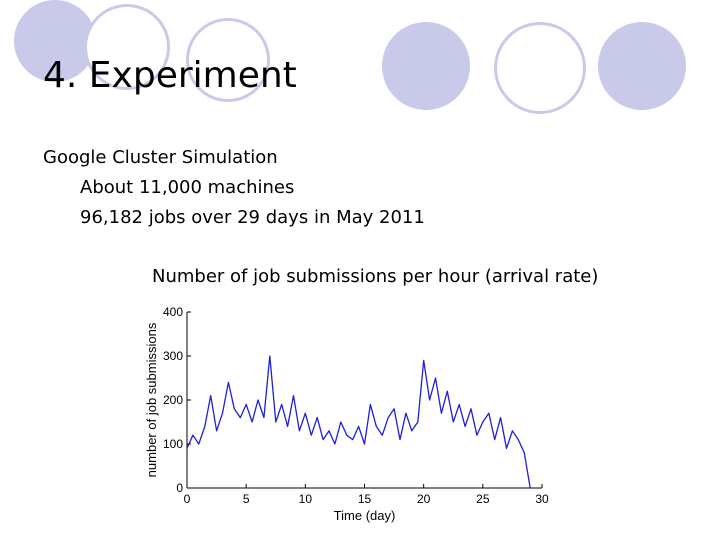  Describe the element at coordinates (173, 356) in the screenshot. I see `y-tick-label: 300` at that location.